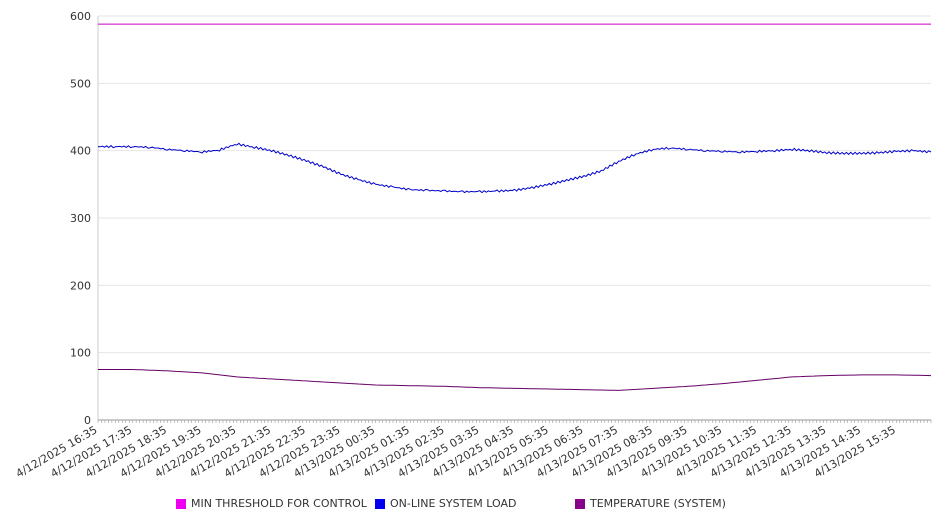 This screenshot has height=526, width=946. What do you see at coordinates (380, 503) in the screenshot?
I see `legend-swatch-online-system-load` at bounding box center [380, 503].